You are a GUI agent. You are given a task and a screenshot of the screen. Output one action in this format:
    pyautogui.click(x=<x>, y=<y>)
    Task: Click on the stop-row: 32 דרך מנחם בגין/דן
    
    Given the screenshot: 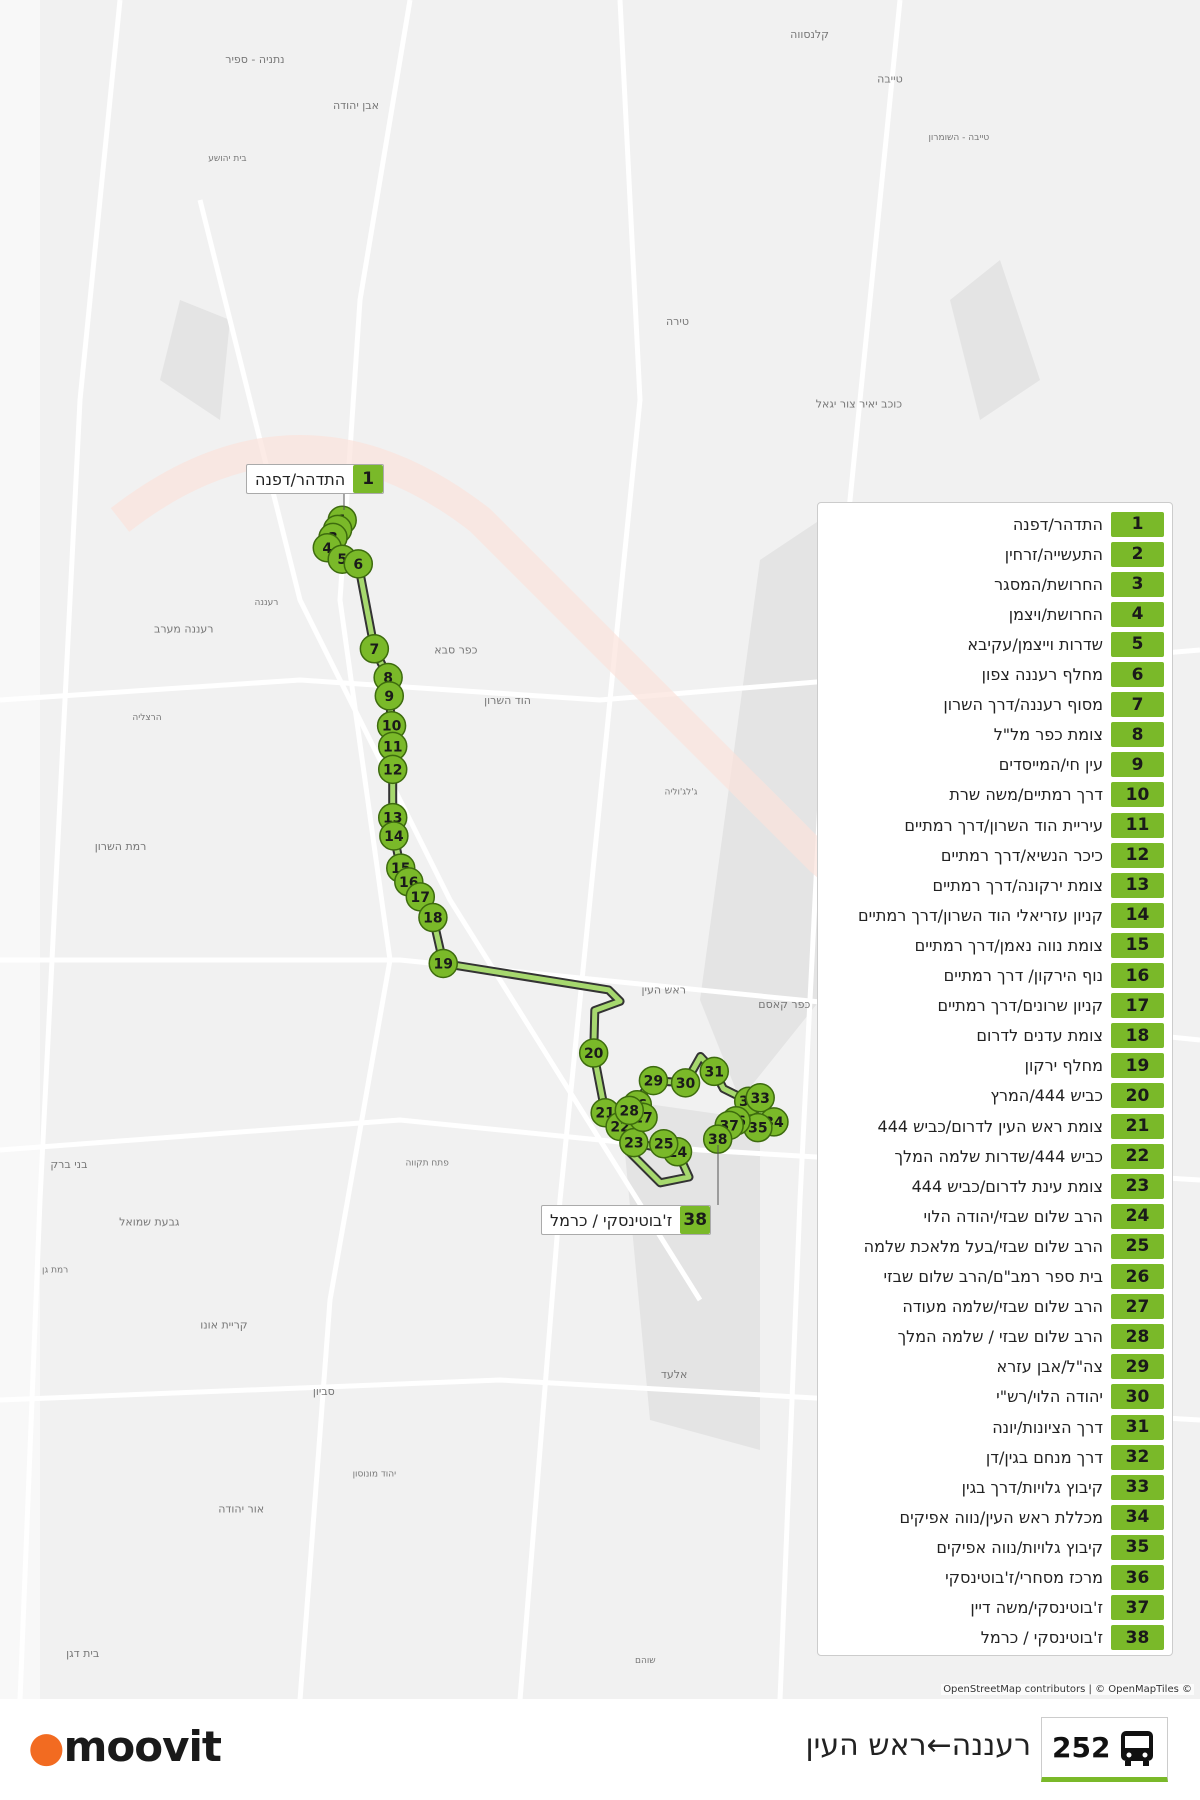 What is the action you would take?
    pyautogui.click(x=1075, y=1457)
    